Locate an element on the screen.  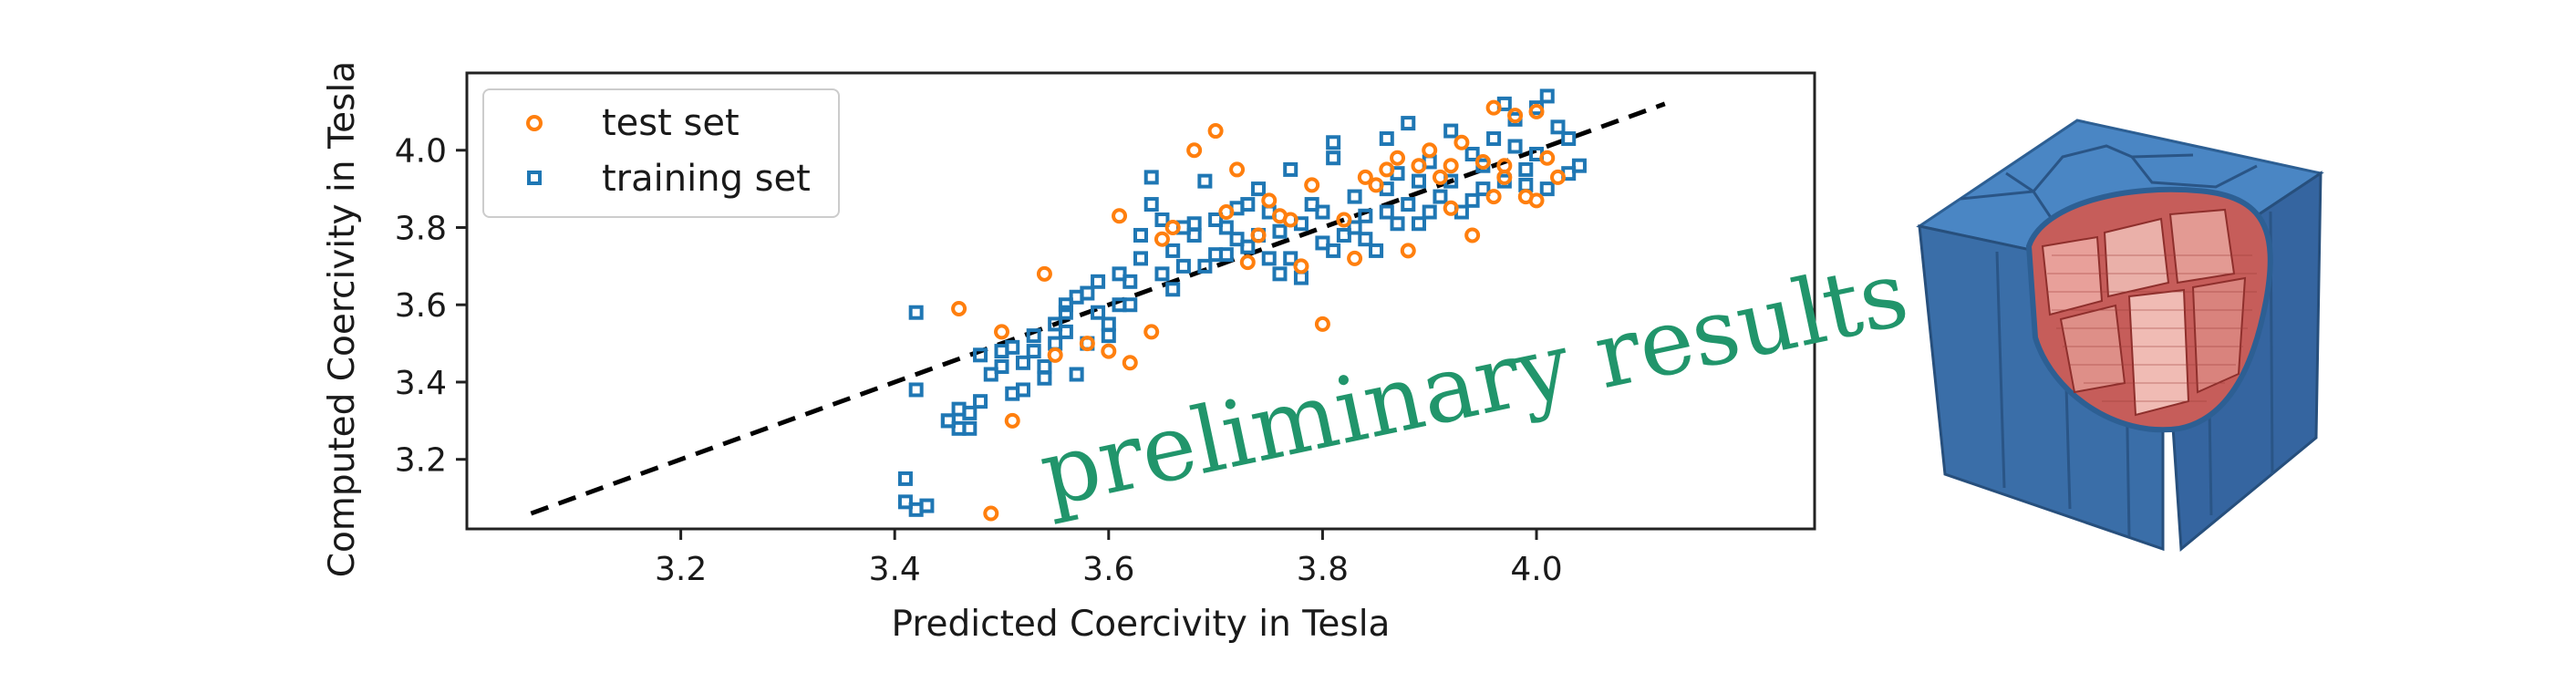
legend-label-test-set: test set is located at coordinates (671, 123).